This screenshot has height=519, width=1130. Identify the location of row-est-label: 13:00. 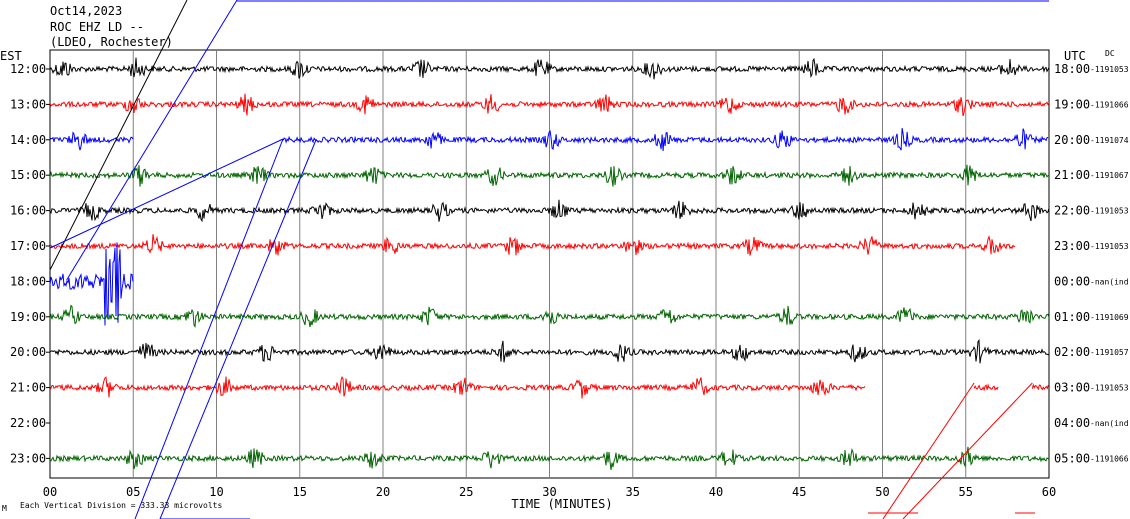
(28, 104).